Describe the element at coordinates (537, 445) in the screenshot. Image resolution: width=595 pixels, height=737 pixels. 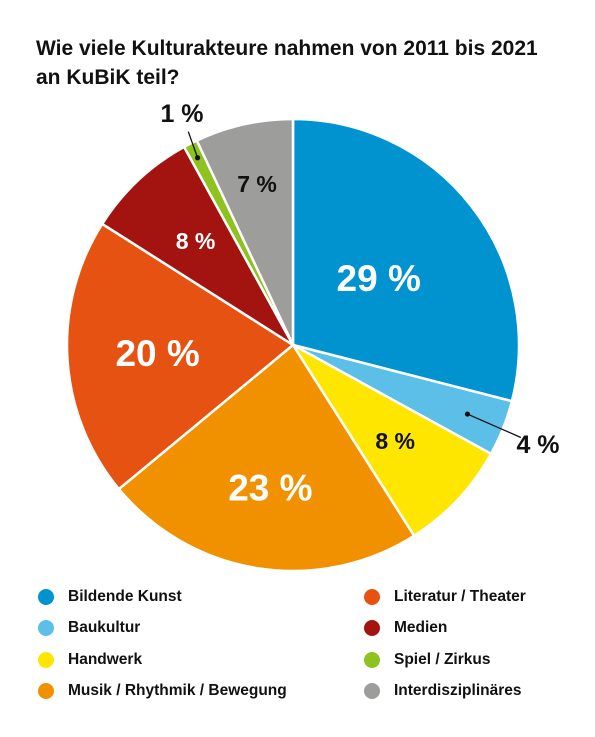
I see `data-label-baukultur: 4 %` at that location.